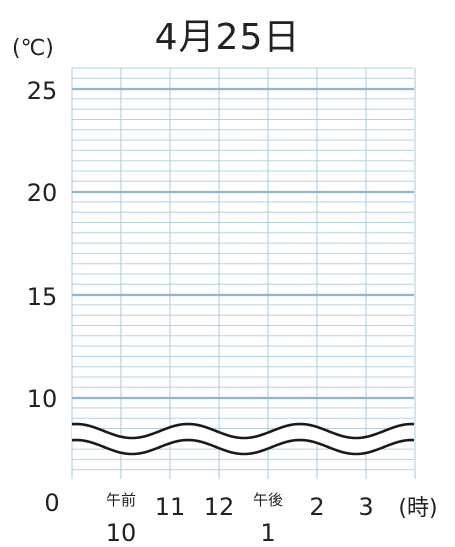 Image resolution: width=455 pixels, height=547 pixels. What do you see at coordinates (268, 500) in the screenshot?
I see `x-tick-sublabel: 午後` at bounding box center [268, 500].